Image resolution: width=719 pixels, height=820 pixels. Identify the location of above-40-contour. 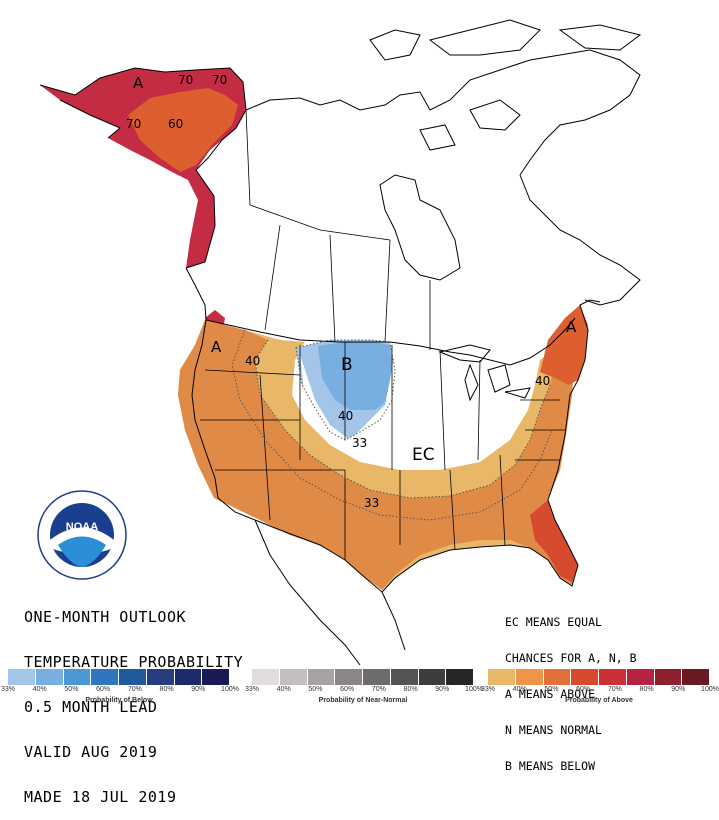
(392, 425).